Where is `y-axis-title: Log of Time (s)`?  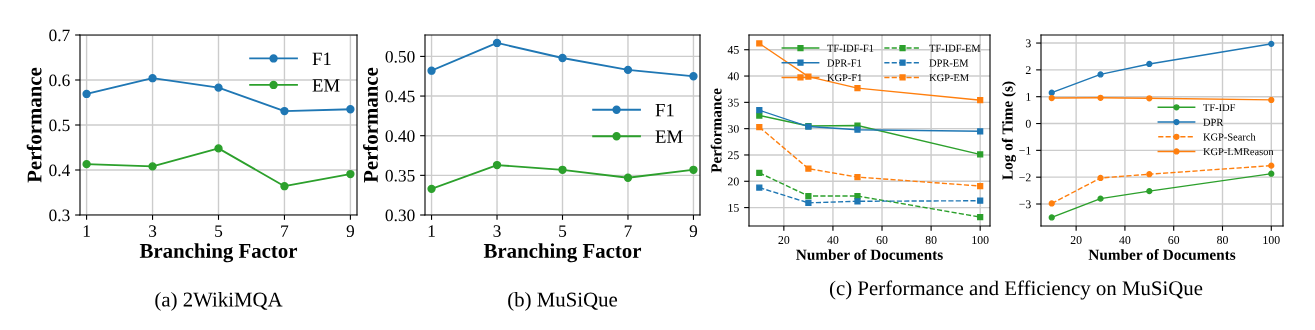 y-axis-title: Log of Time (s) is located at coordinates (1008, 130).